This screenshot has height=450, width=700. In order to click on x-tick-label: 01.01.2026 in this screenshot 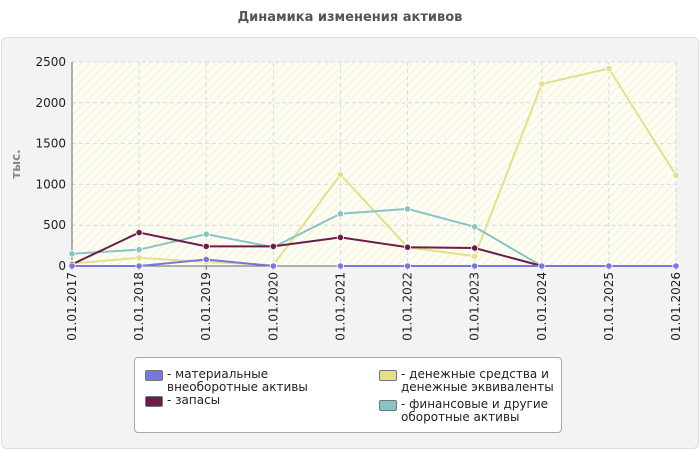, I will do `click(676, 306)`.